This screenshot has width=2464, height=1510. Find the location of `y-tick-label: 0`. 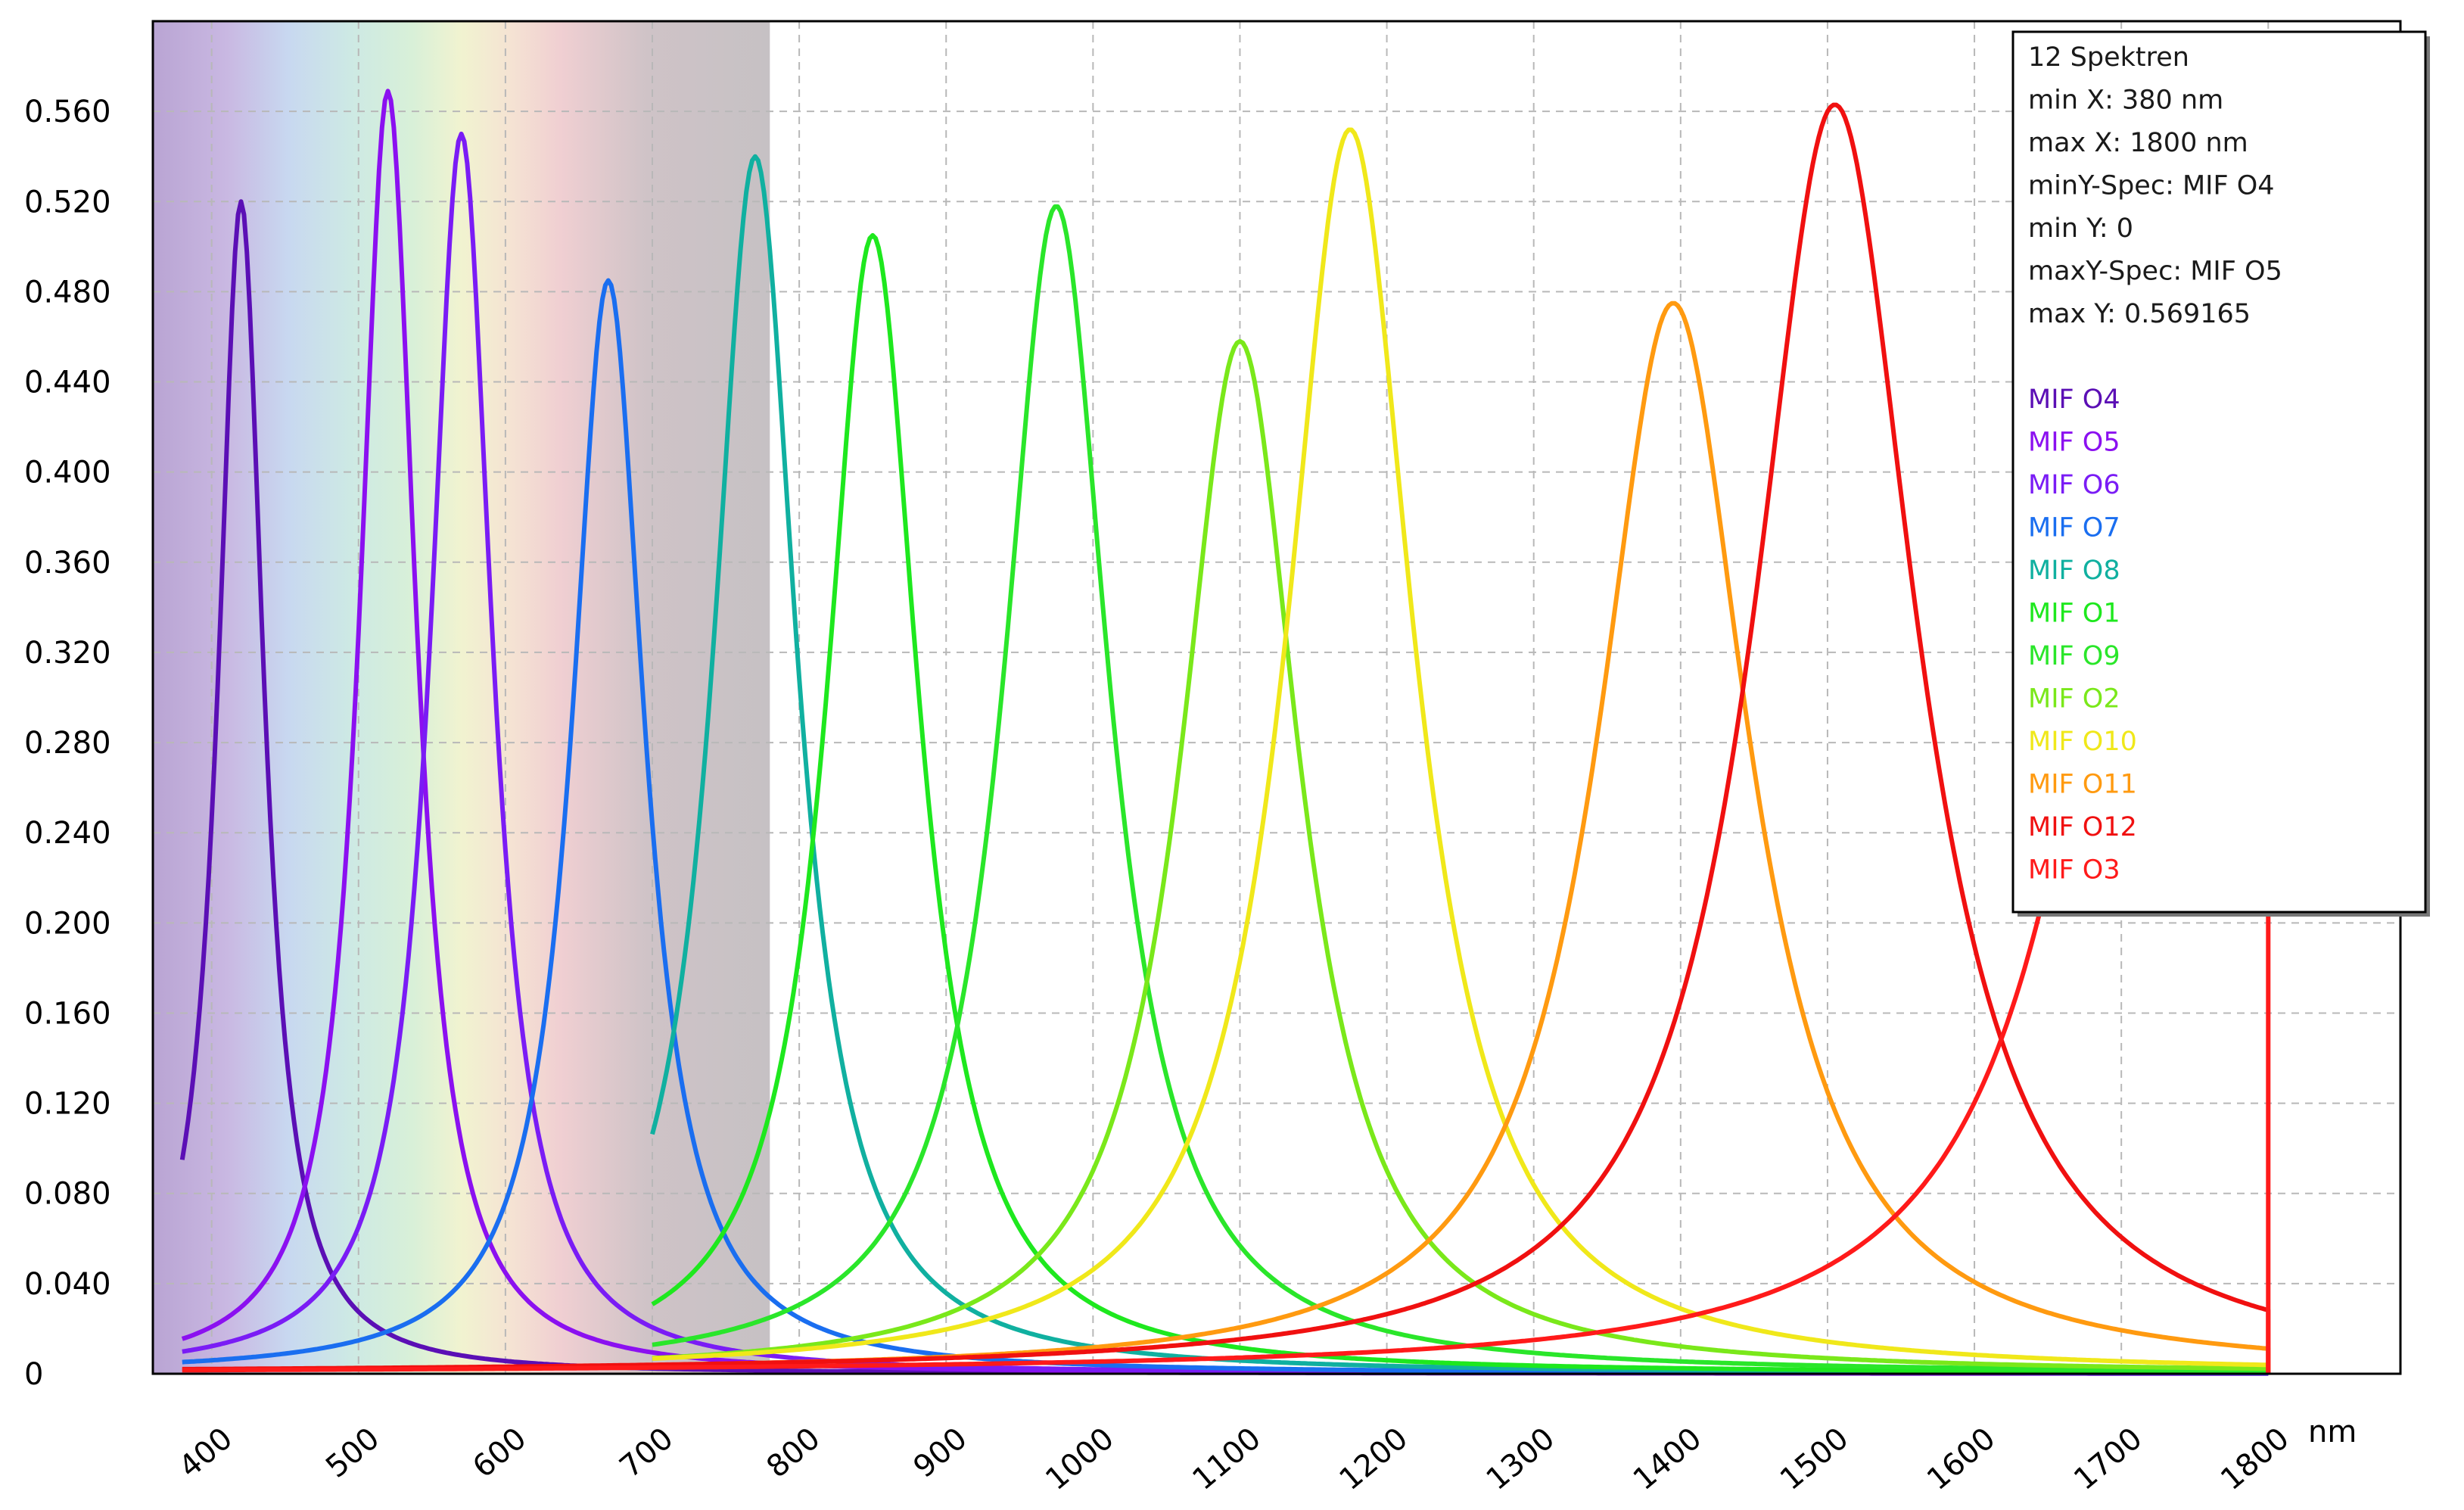

y-tick-label: 0 is located at coordinates (33, 1374).